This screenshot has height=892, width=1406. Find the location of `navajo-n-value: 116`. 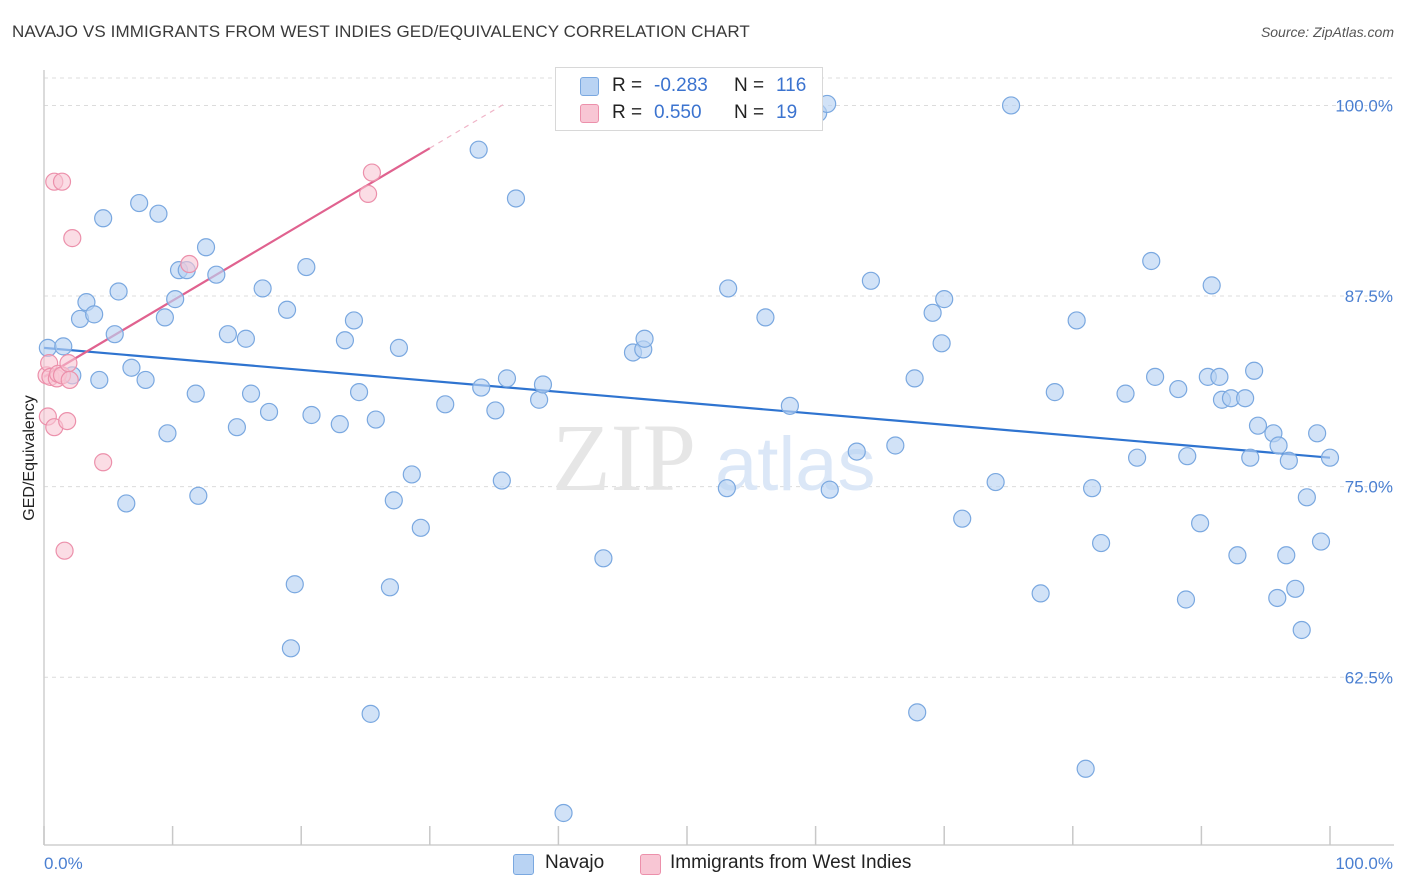

navajo-n-value: 116 is located at coordinates (791, 85).